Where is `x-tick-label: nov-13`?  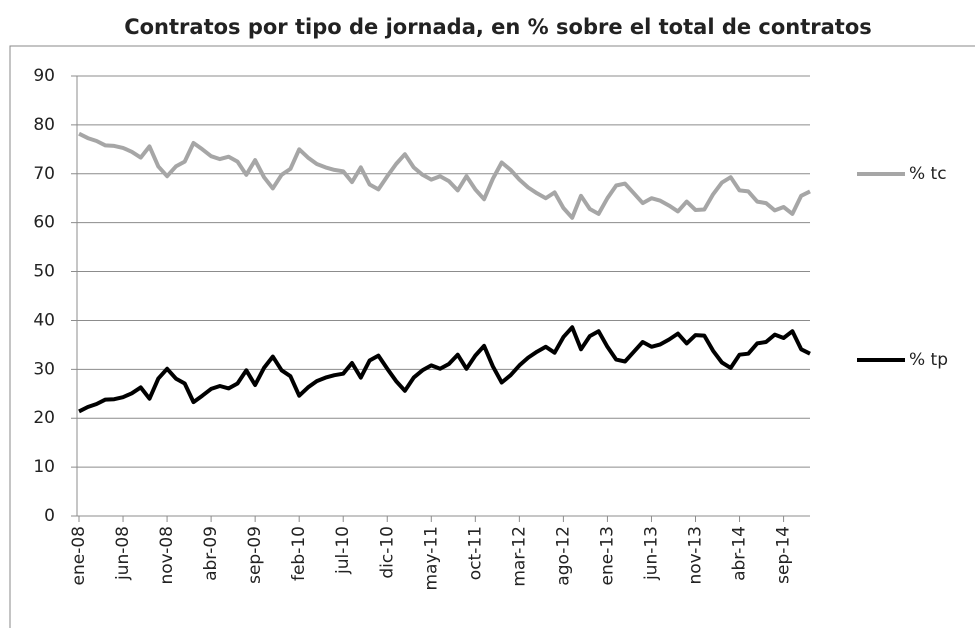
x-tick-label: nov-13 is located at coordinates (696, 555).